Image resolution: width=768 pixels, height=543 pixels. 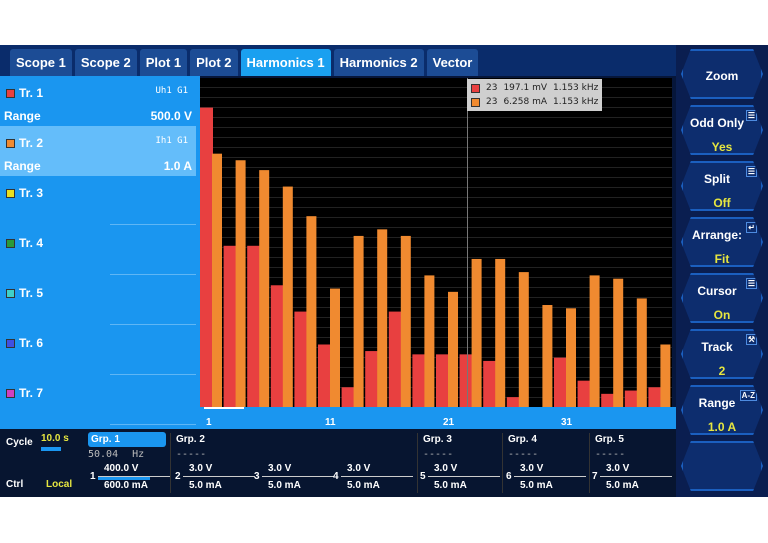 What do you see at coordinates (405, 321) in the screenshot?
I see `bar-tr2-h17` at bounding box center [405, 321].